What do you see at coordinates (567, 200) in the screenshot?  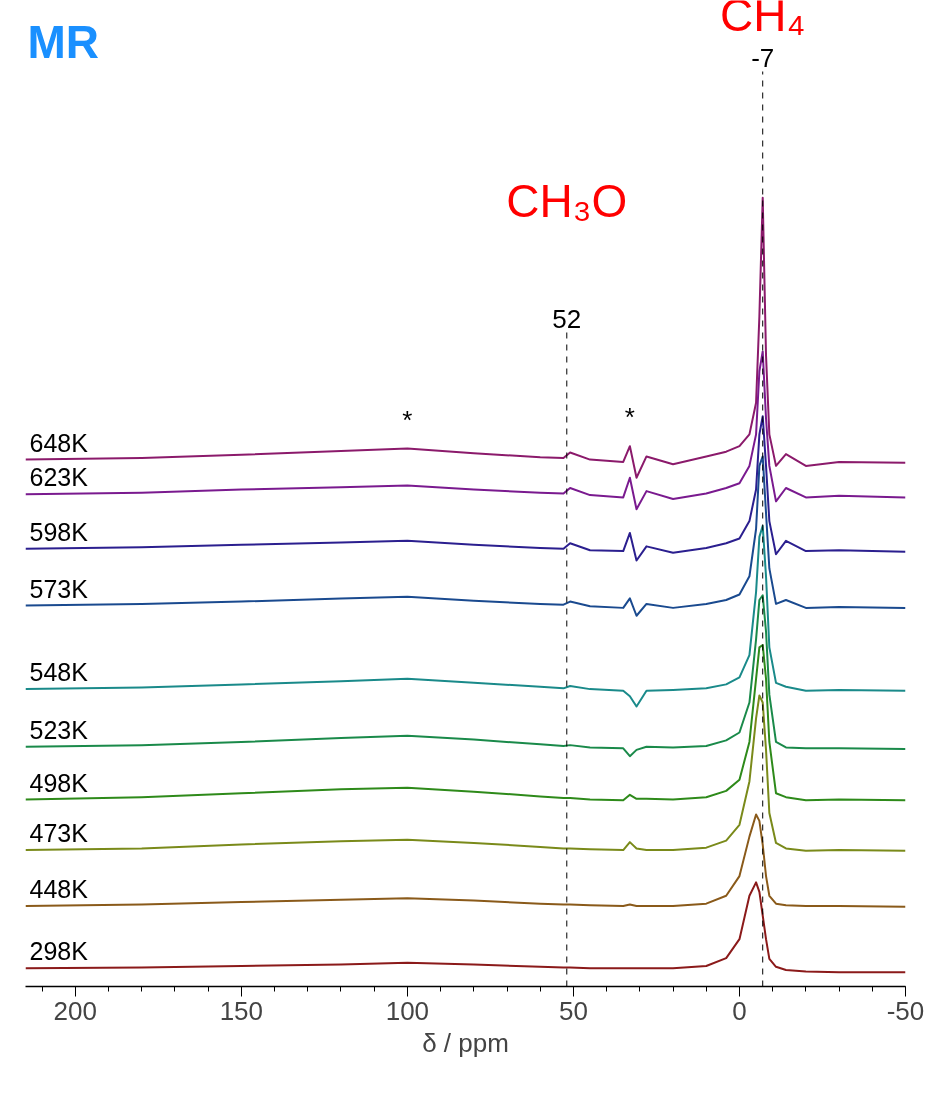 I see `annotation: CH₃O` at bounding box center [567, 200].